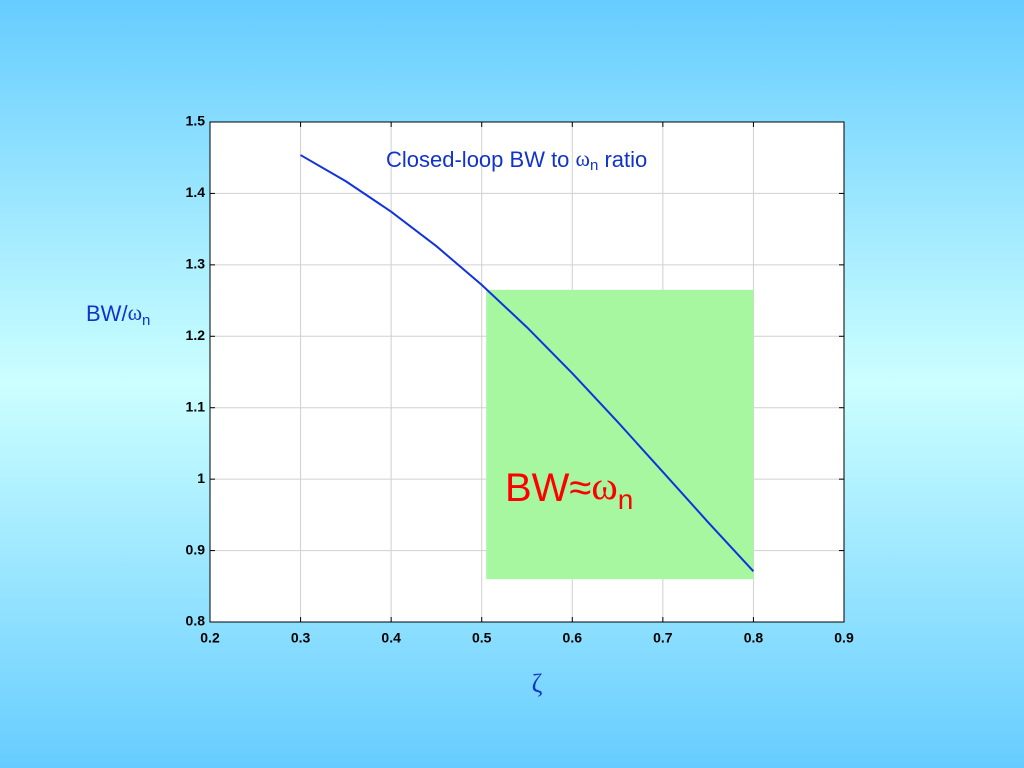  I want to click on y-tick-label: 1.5, so click(196, 121).